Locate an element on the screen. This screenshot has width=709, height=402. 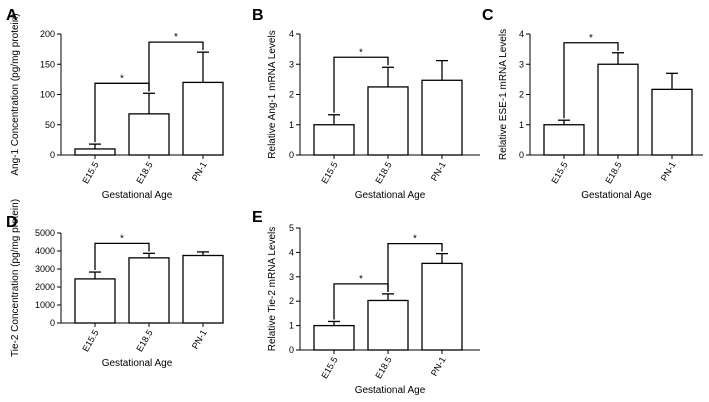
panel-letter: A is located at coordinates (12, 15).